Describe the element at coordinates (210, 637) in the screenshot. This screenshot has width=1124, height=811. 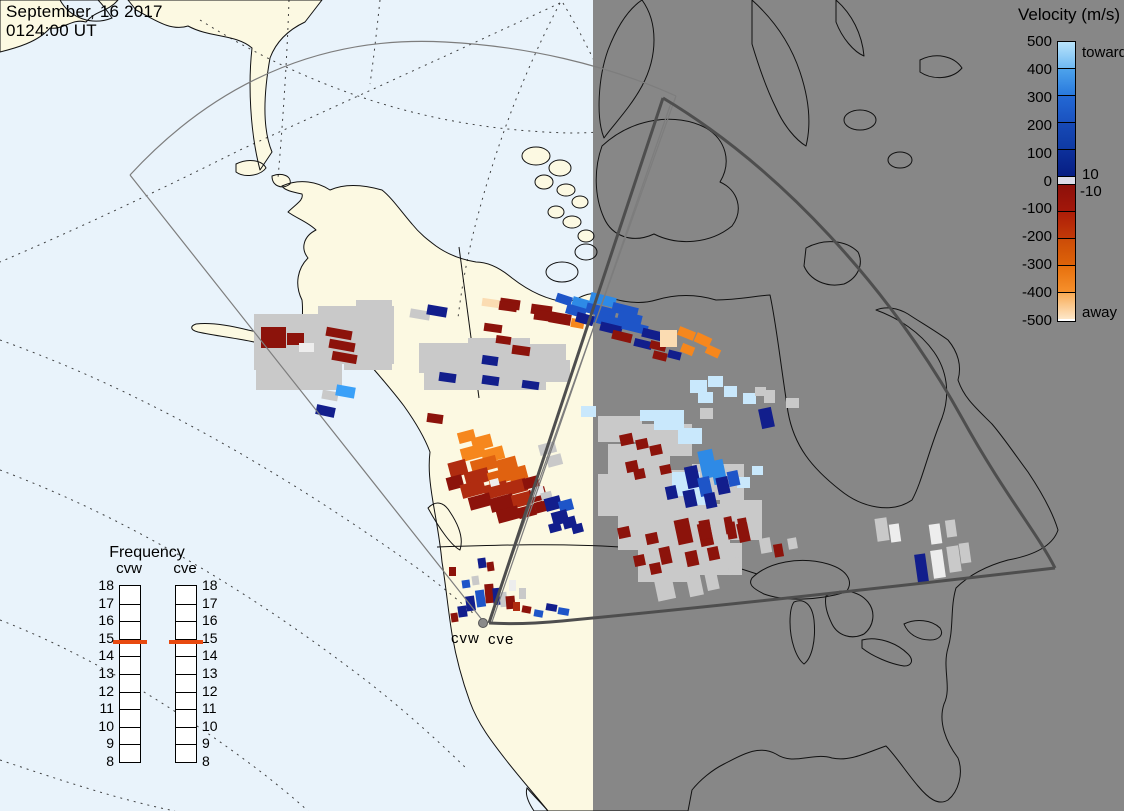
I see `frequency-scale-number: 15` at that location.